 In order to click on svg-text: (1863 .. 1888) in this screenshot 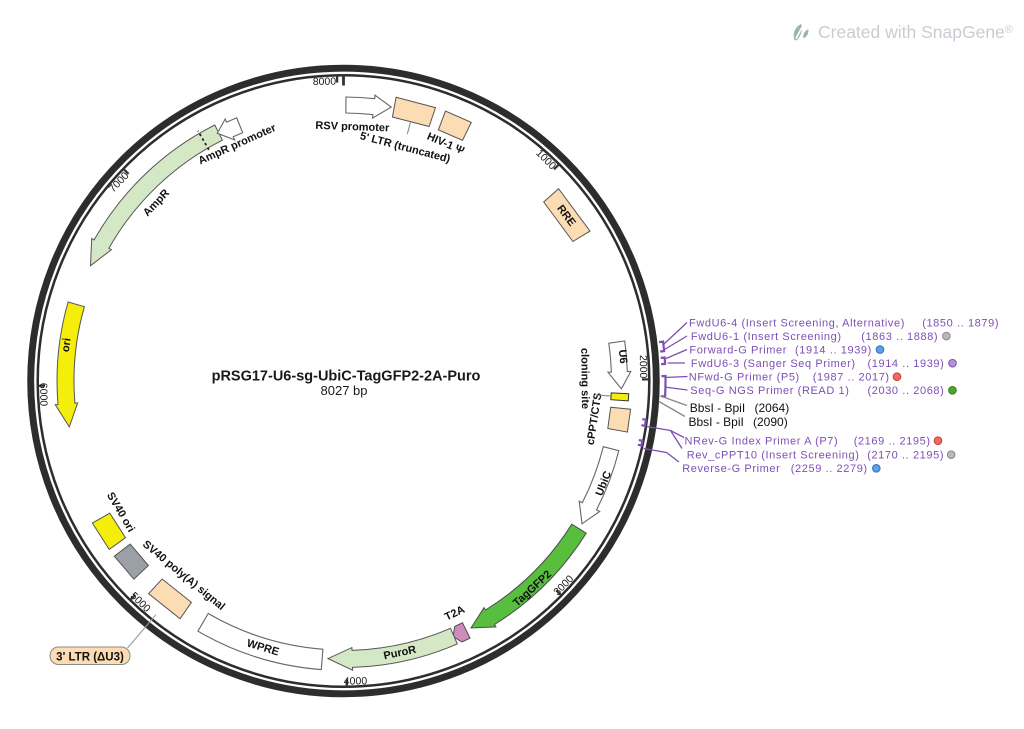, I will do `click(899, 337)`.